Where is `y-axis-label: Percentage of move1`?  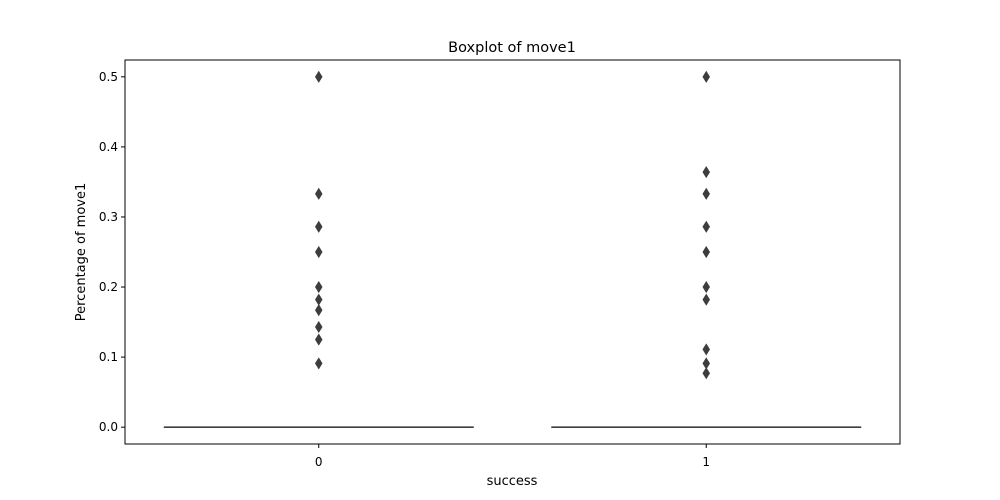
y-axis-label: Percentage of move1 is located at coordinates (81, 252).